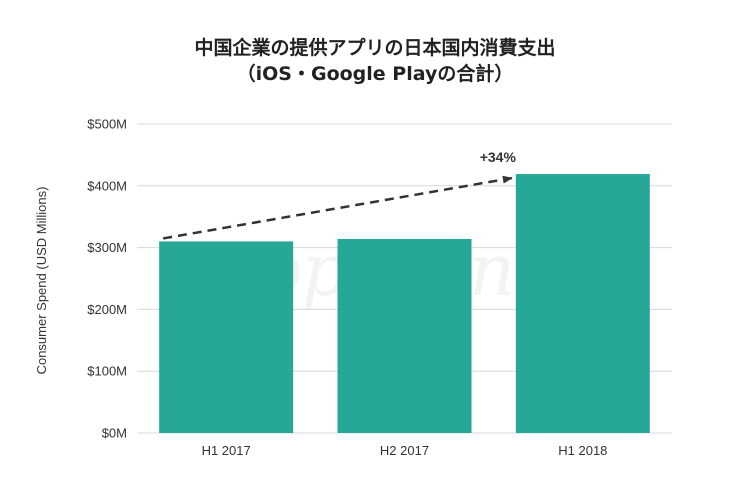  What do you see at coordinates (107, 279) in the screenshot?
I see `y-axis-ticks: $0M $100M $200M $300M $400M $500M` at bounding box center [107, 279].